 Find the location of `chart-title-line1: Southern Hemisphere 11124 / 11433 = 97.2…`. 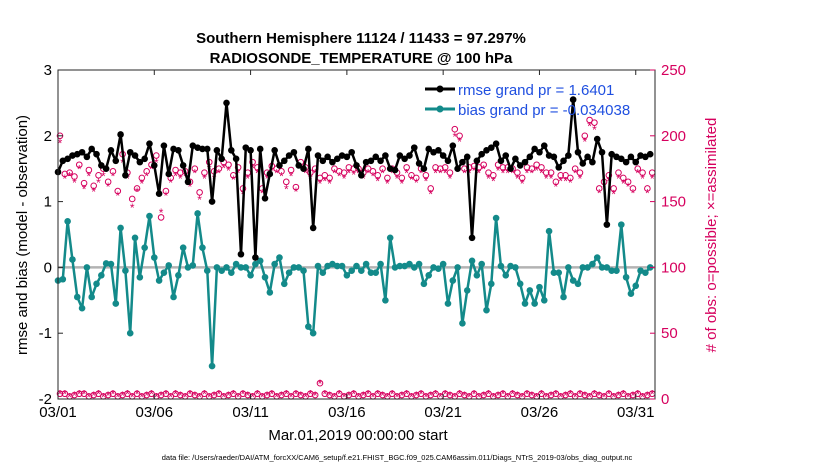

chart-title-line1: Southern Hemisphere 11124 / 11433 = 97.2… is located at coordinates (361, 38).